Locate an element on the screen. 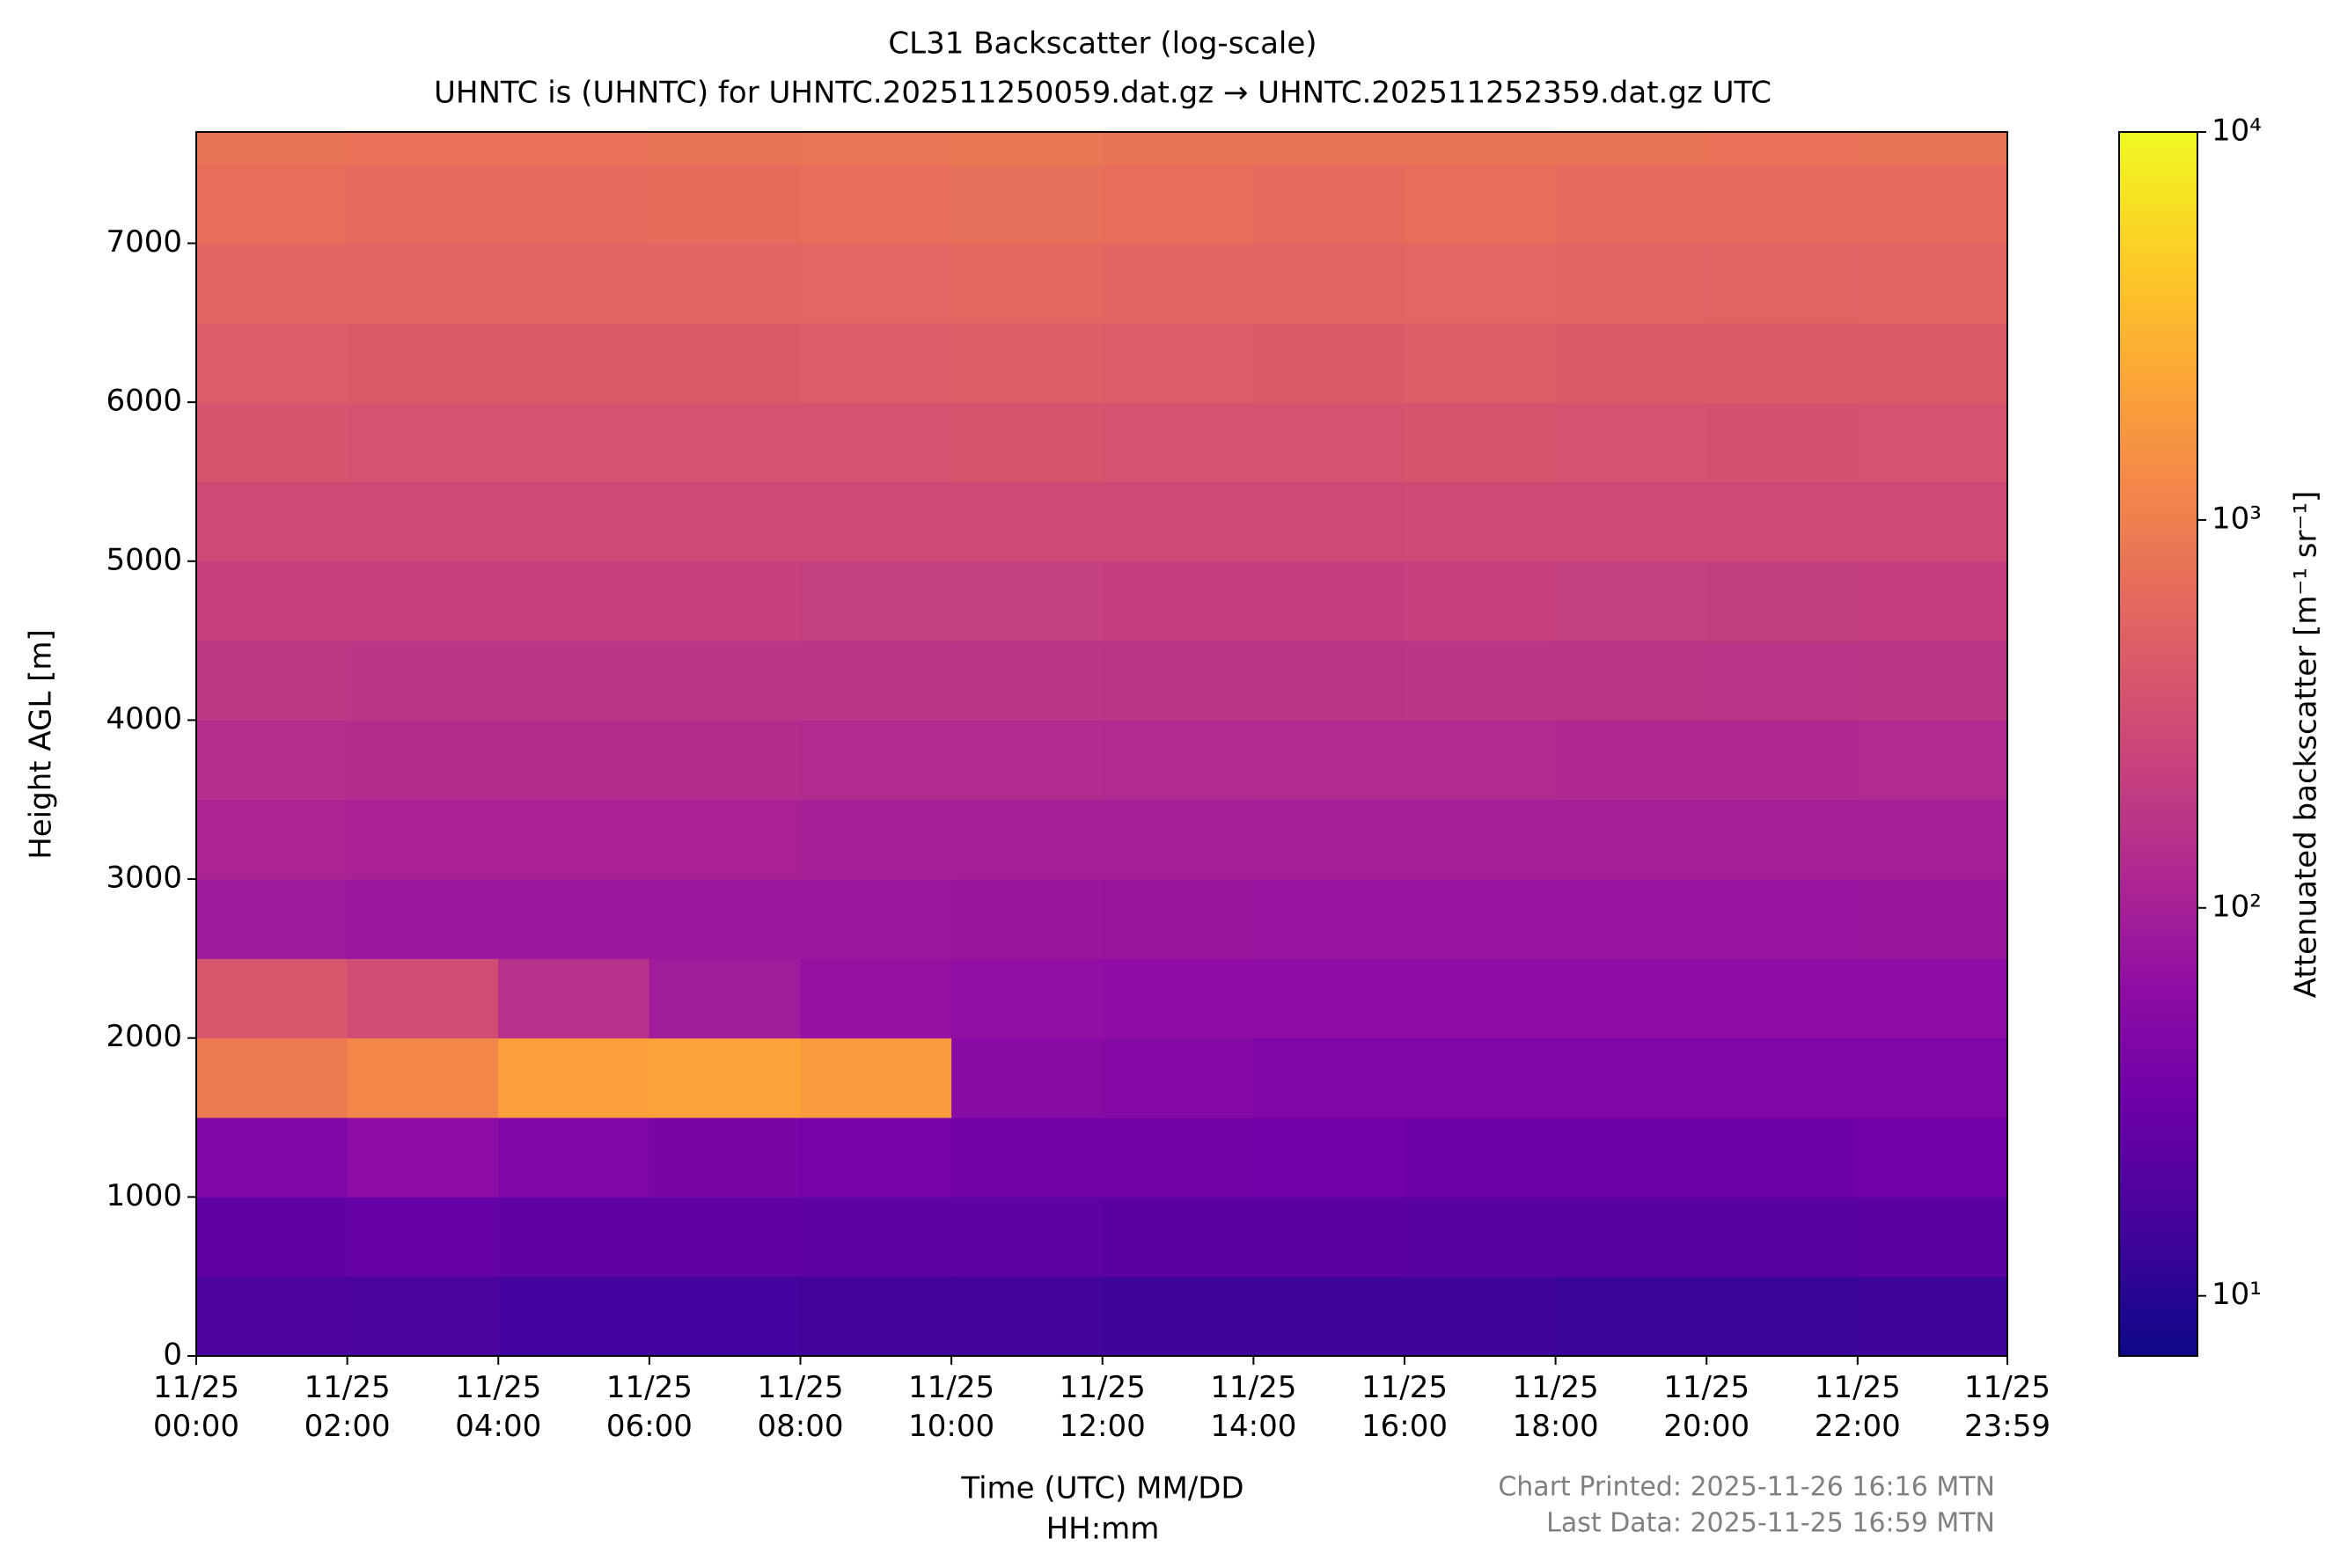 This screenshot has height=1568, width=2340. colorbar-label: Attenuated backscatter [m⁻¹ sr⁻¹] is located at coordinates (2306, 745).